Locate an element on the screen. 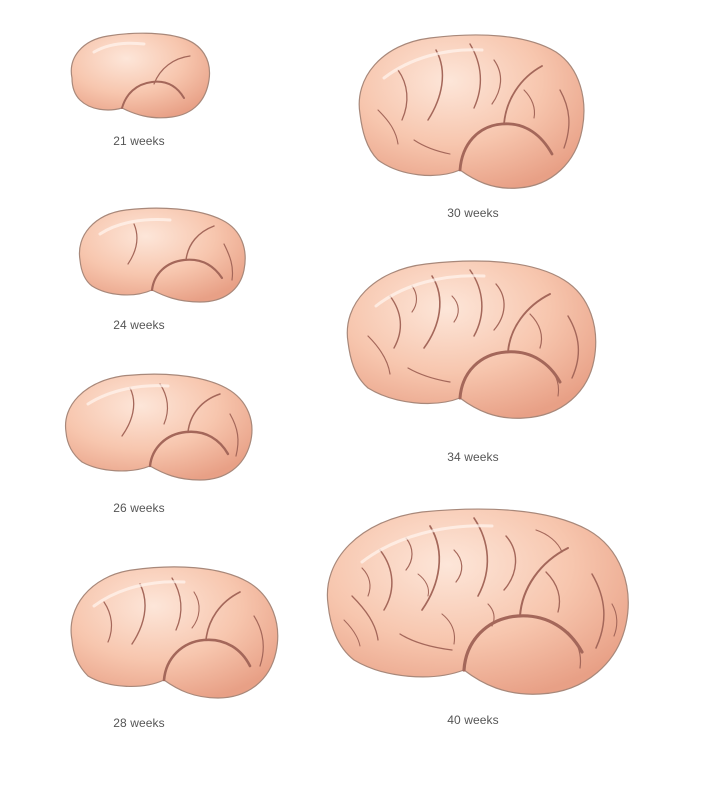  brain-28-weeks is located at coordinates (173, 632).